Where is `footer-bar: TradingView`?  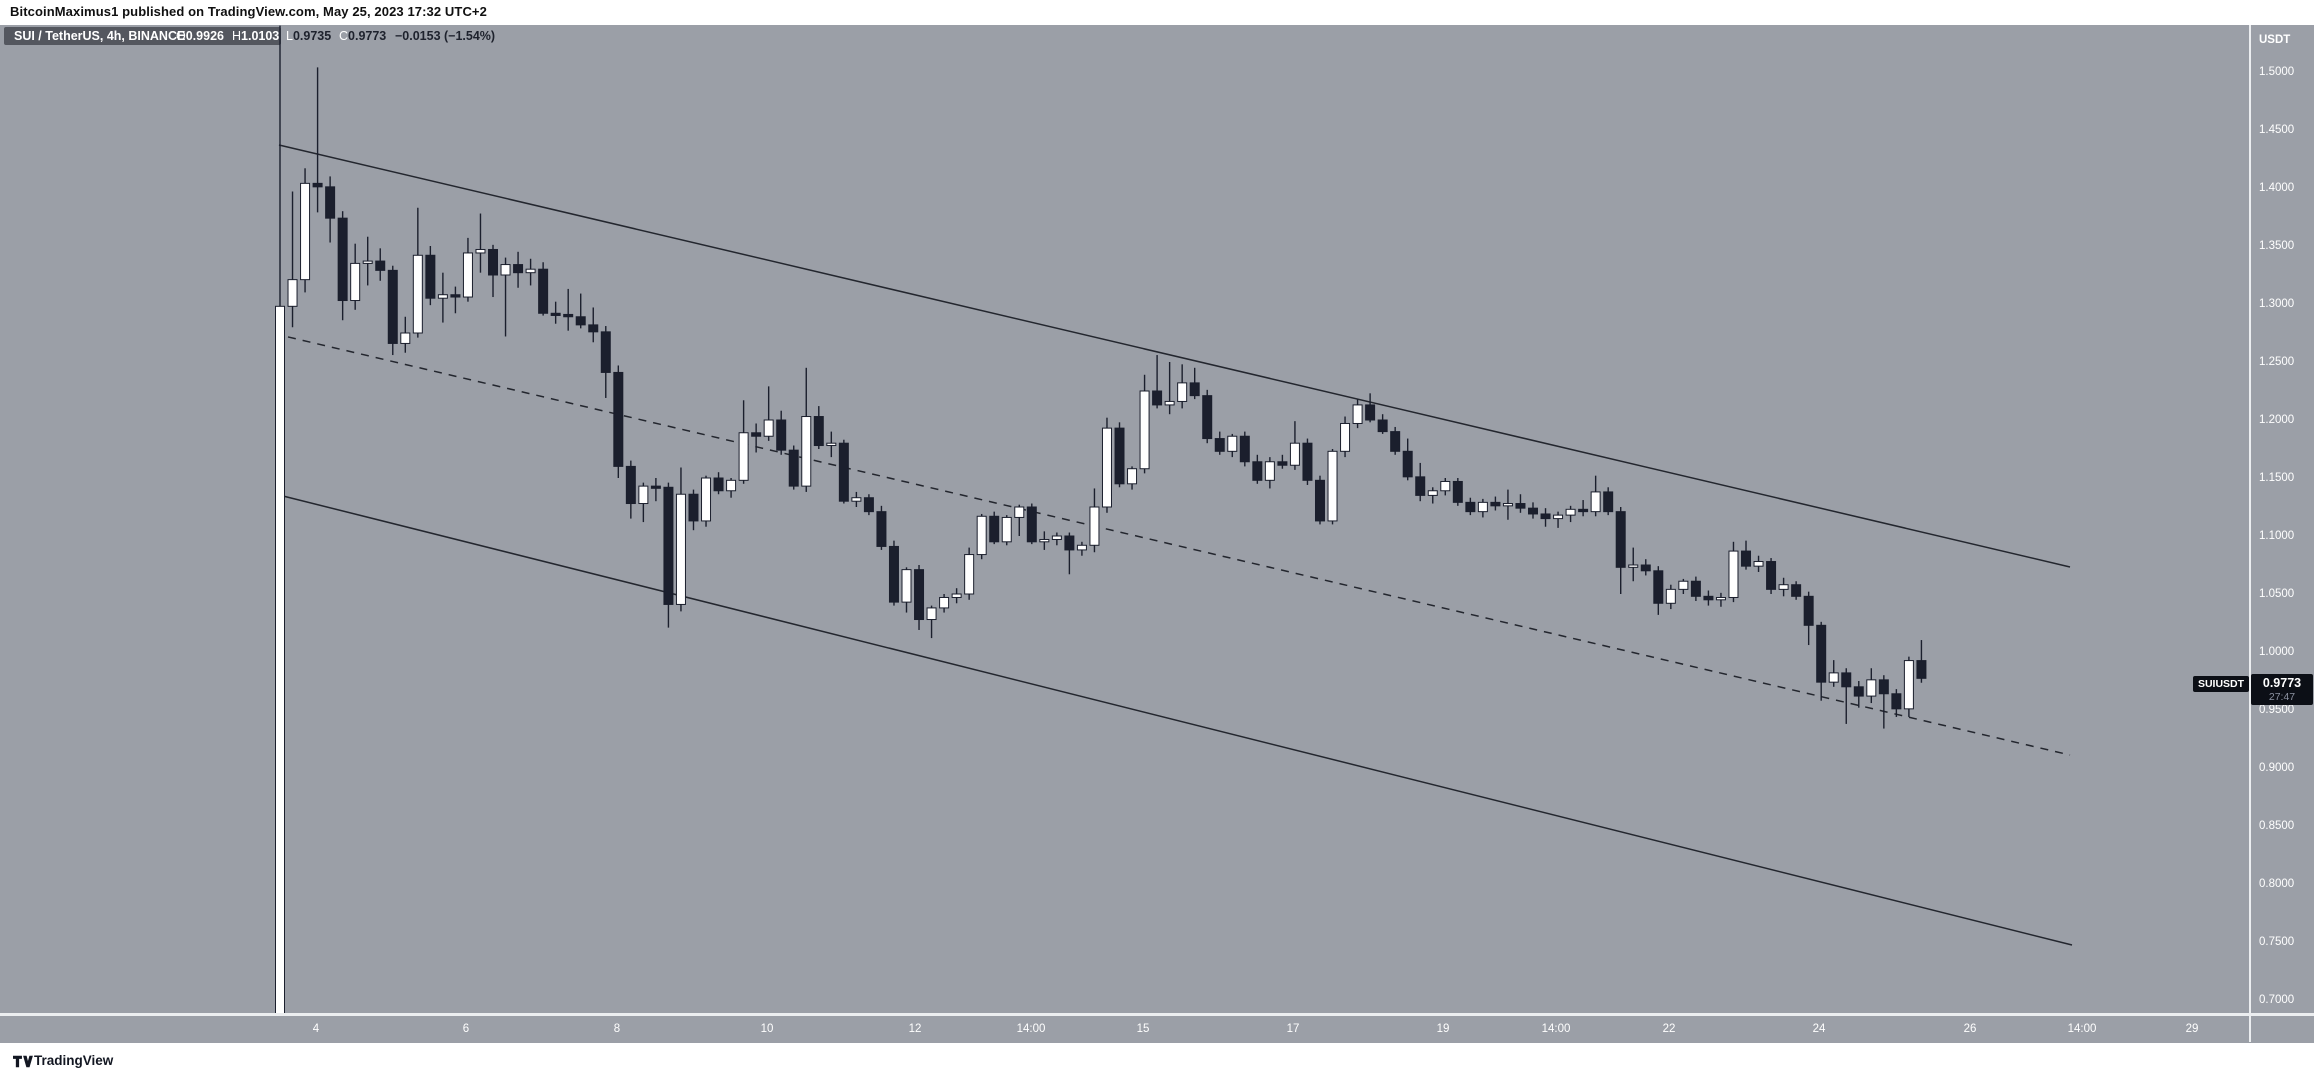 footer-bar: TradingView is located at coordinates (1157, 1060).